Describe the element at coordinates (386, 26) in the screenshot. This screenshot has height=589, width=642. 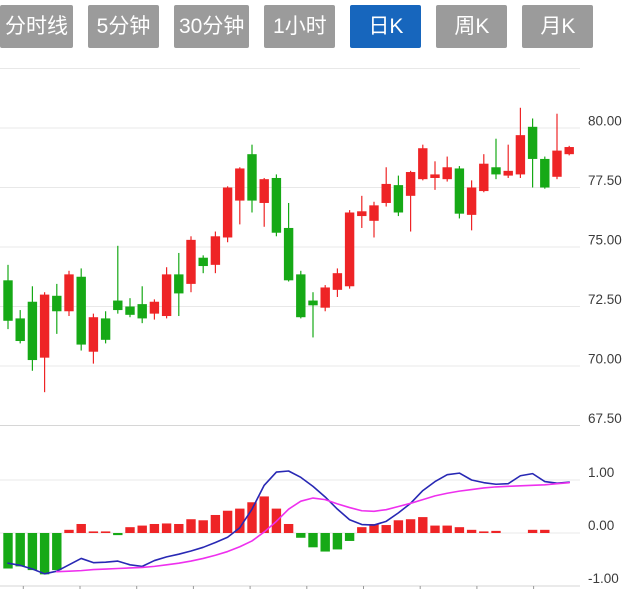
I see `tab-daily-k: 日K` at that location.